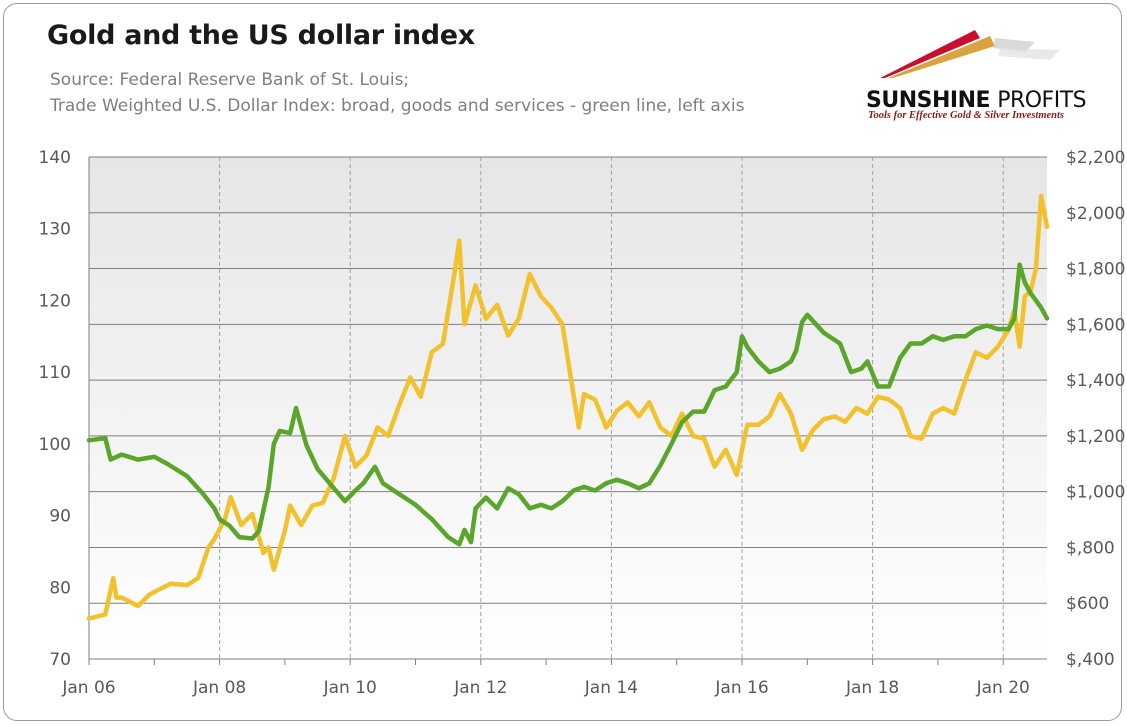  Describe the element at coordinates (1042, 100) in the screenshot. I see `logo-name-light: PROFITS` at that location.